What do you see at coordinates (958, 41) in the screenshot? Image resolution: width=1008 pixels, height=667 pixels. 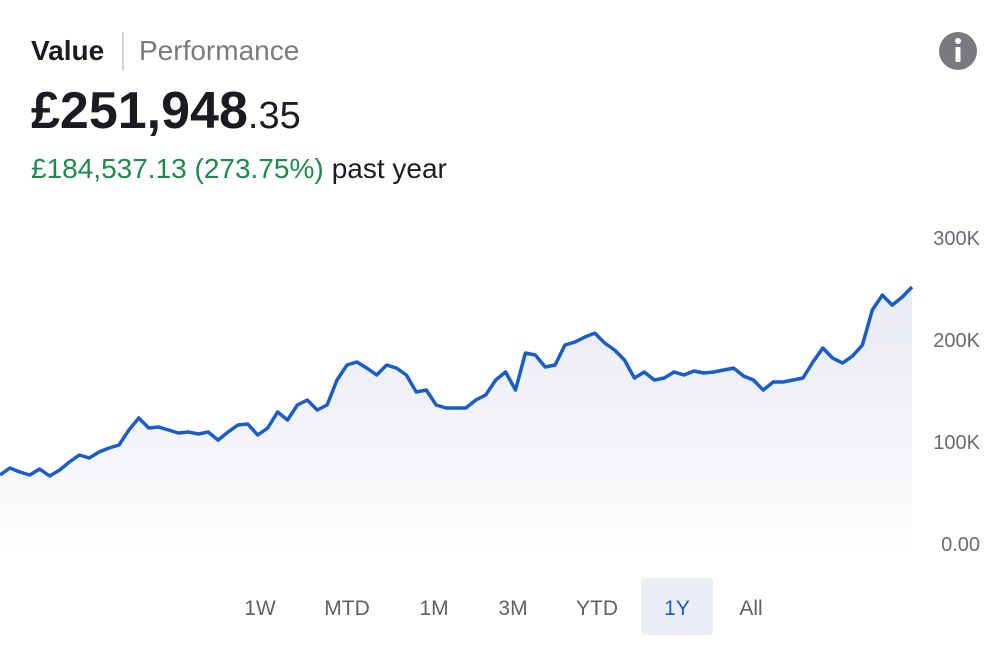 I see `info-icon-dot` at bounding box center [958, 41].